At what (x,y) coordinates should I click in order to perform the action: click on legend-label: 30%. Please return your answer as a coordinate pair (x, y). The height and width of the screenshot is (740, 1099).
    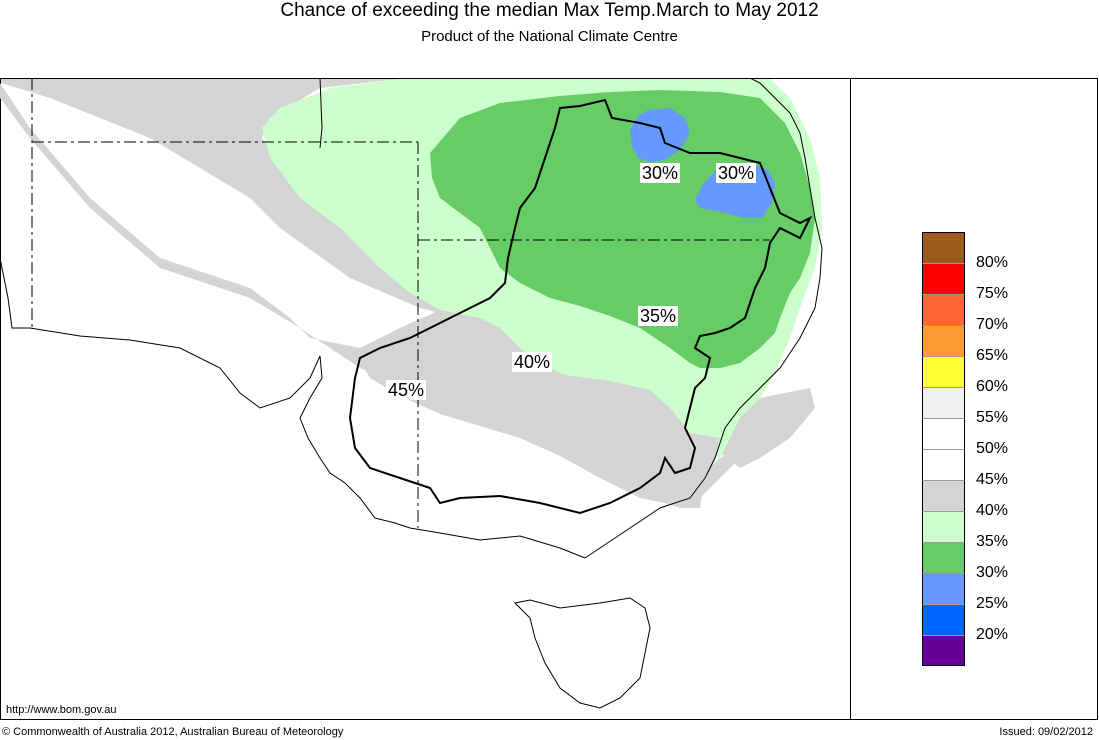
    Looking at the image, I should click on (992, 572).